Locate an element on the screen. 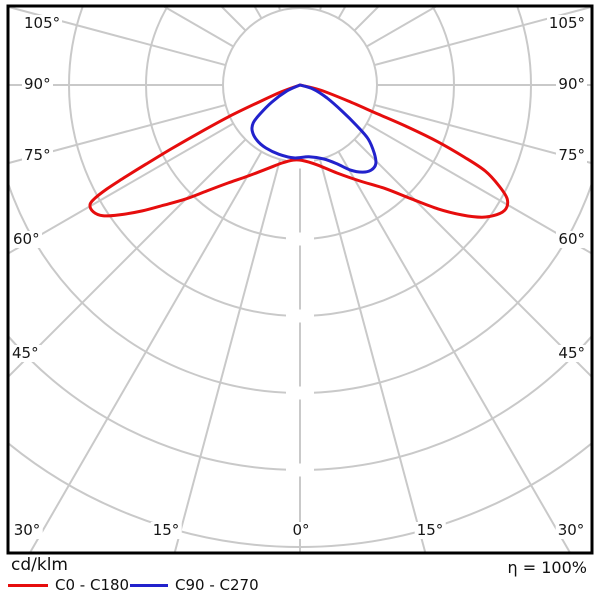 This screenshot has width=600, height=600. legend-label: C0 - C180 is located at coordinates (92, 585).